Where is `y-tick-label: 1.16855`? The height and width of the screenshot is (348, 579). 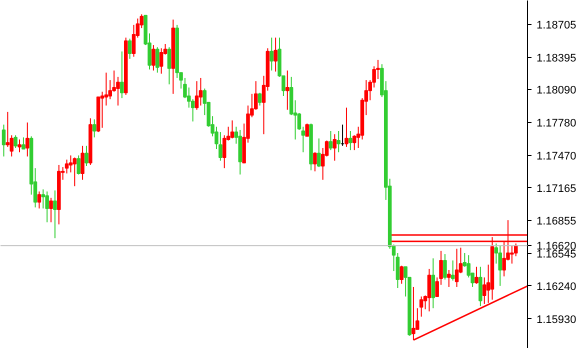 y-tick-label: 1.16855 is located at coordinates (556, 222).